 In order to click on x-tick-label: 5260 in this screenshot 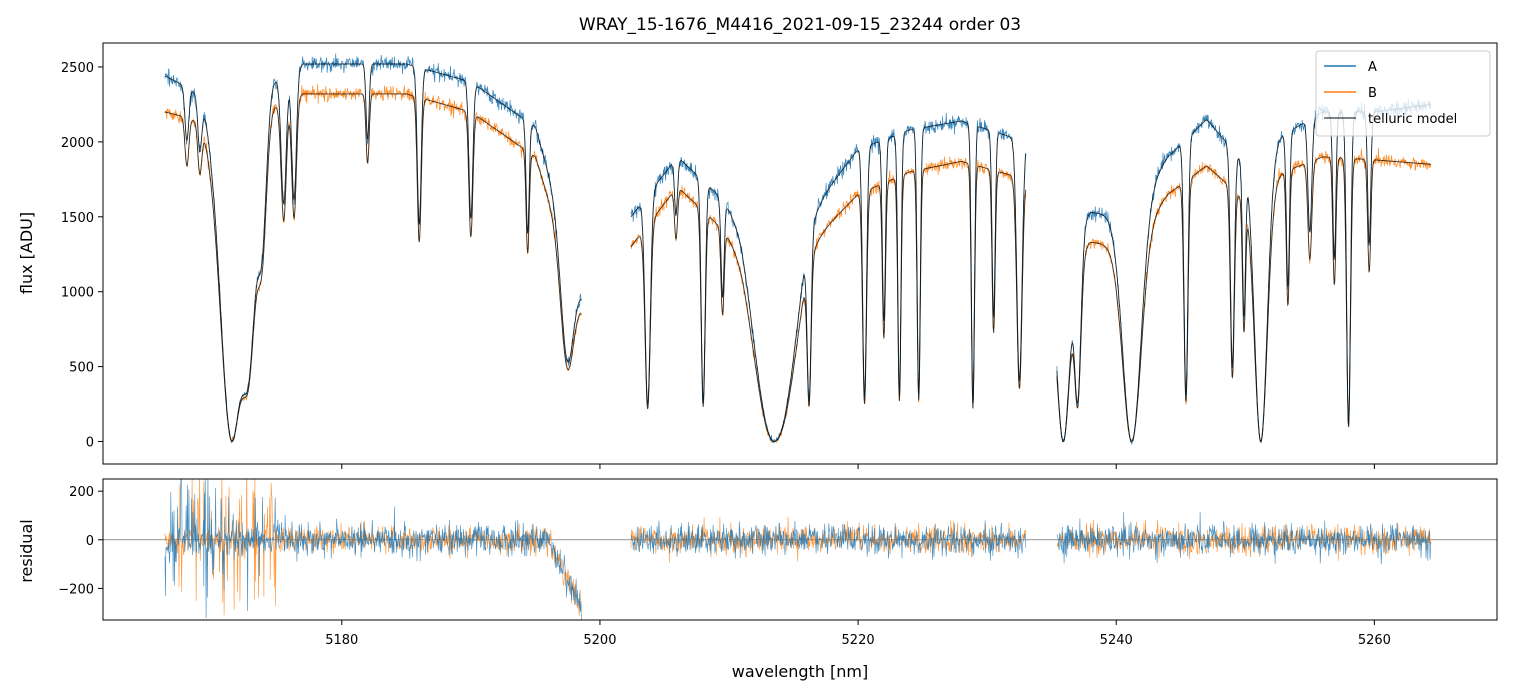, I will do `click(1374, 640)`.